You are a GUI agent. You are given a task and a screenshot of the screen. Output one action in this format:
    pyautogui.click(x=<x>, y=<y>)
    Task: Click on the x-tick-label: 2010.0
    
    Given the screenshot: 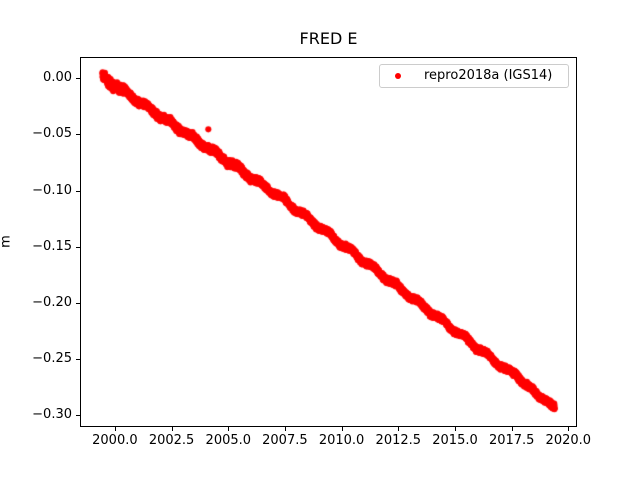 What is the action you would take?
    pyautogui.click(x=341, y=440)
    